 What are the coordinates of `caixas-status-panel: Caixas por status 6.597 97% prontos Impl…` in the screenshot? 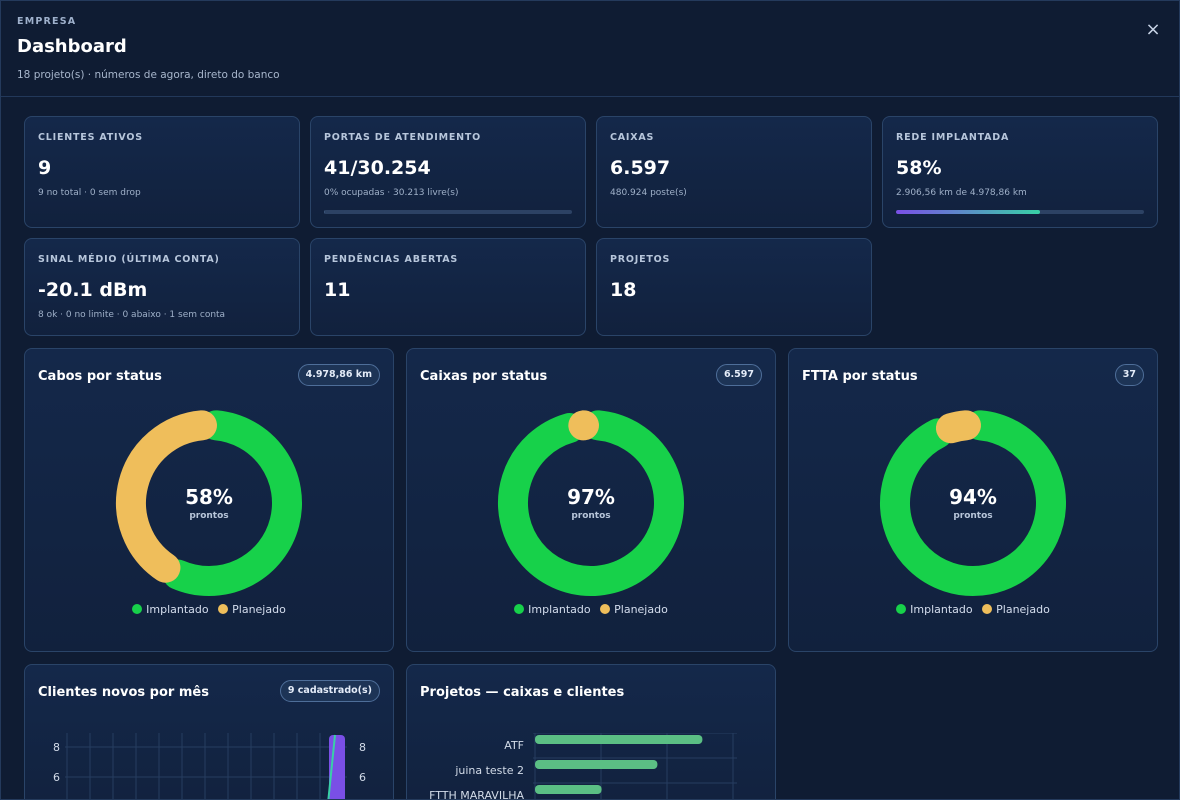 It's located at (591, 500).